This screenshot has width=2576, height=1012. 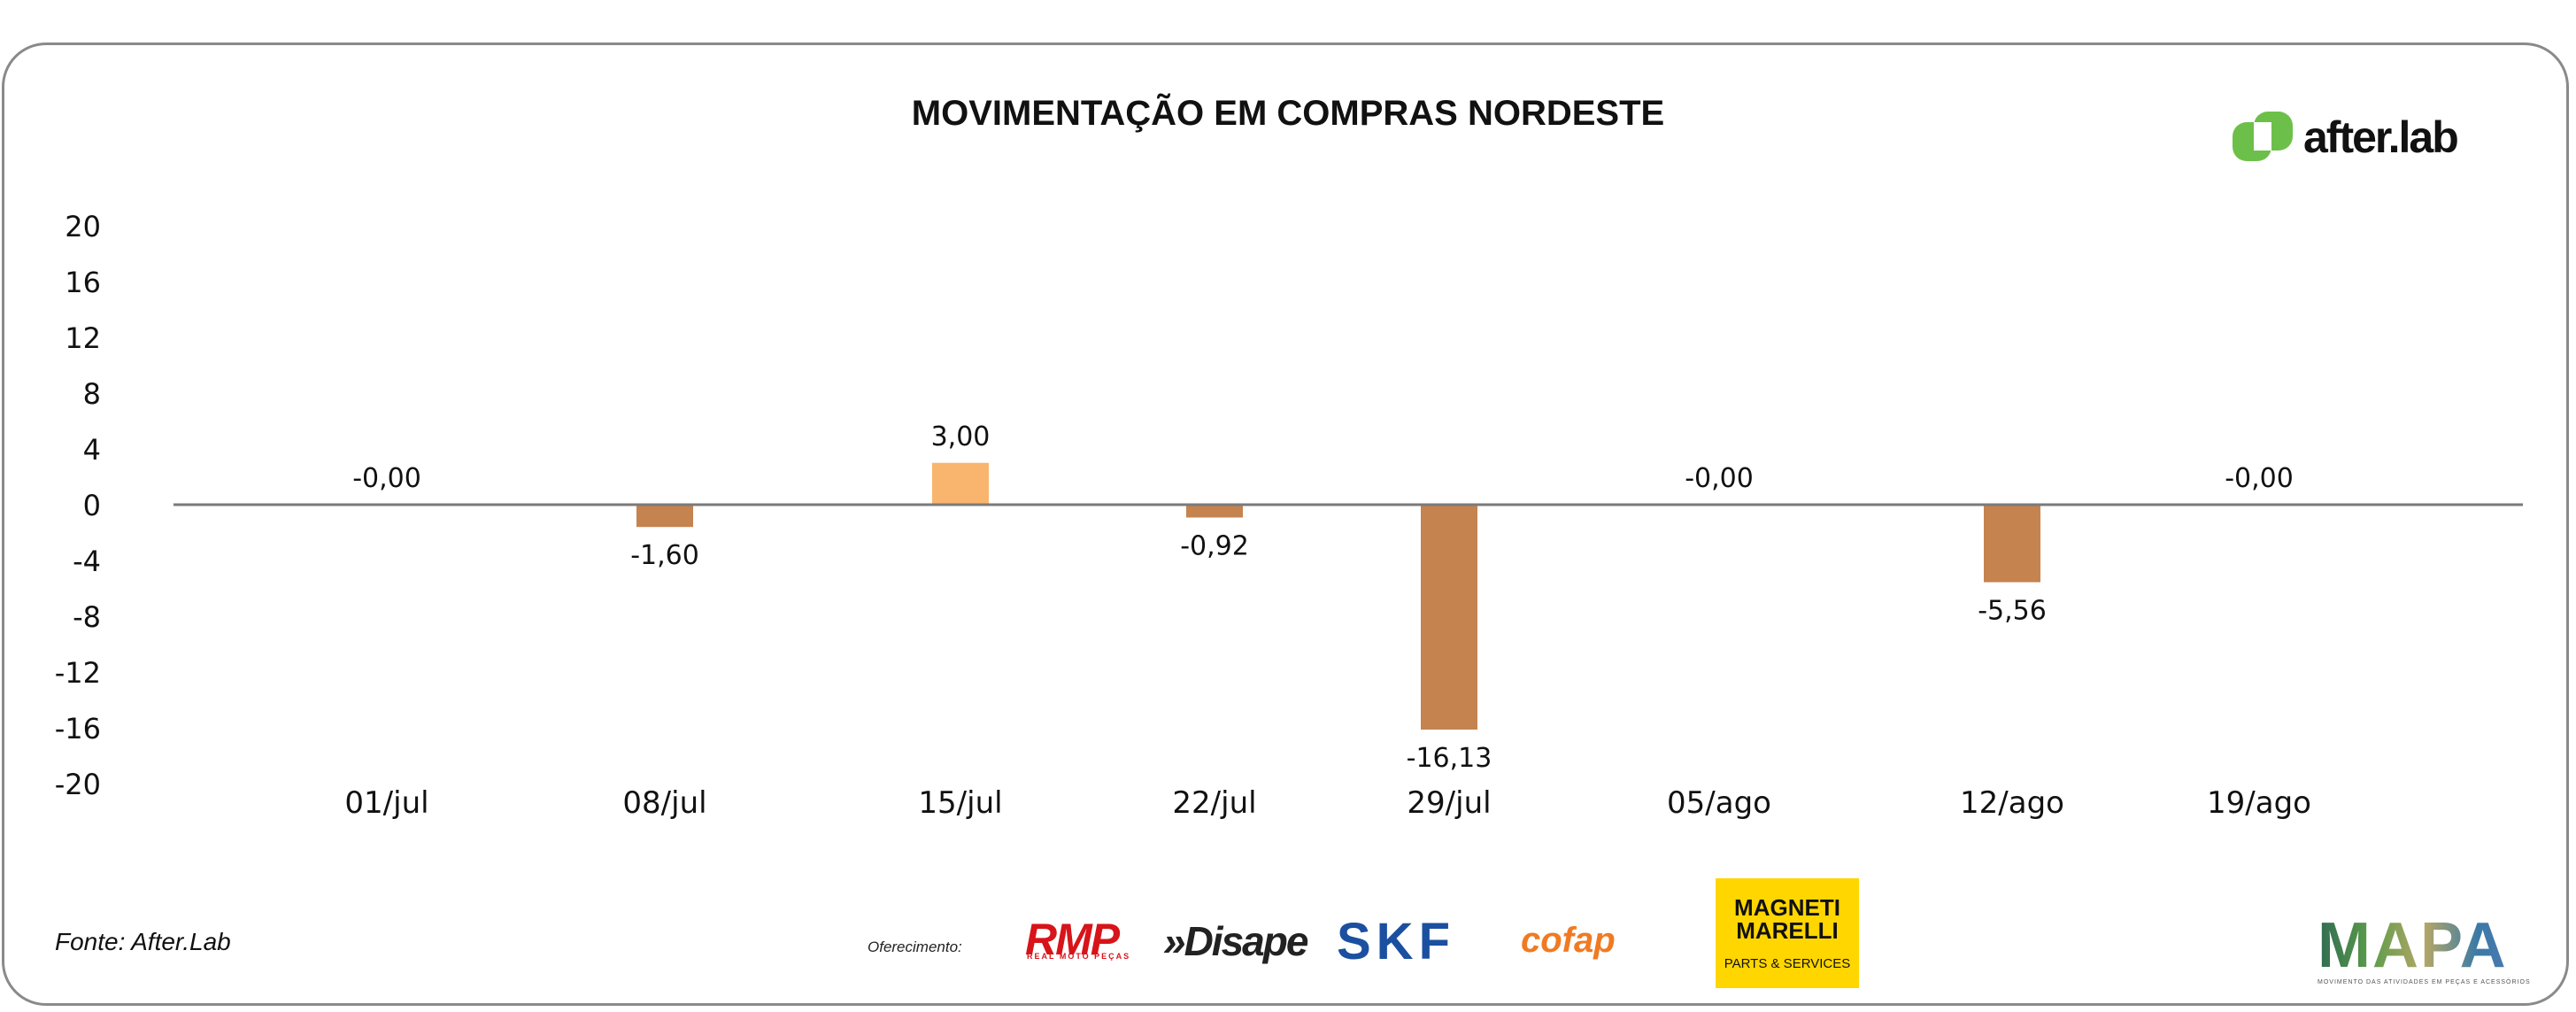 I want to click on x-tick-label: 08/jul, so click(x=664, y=803).